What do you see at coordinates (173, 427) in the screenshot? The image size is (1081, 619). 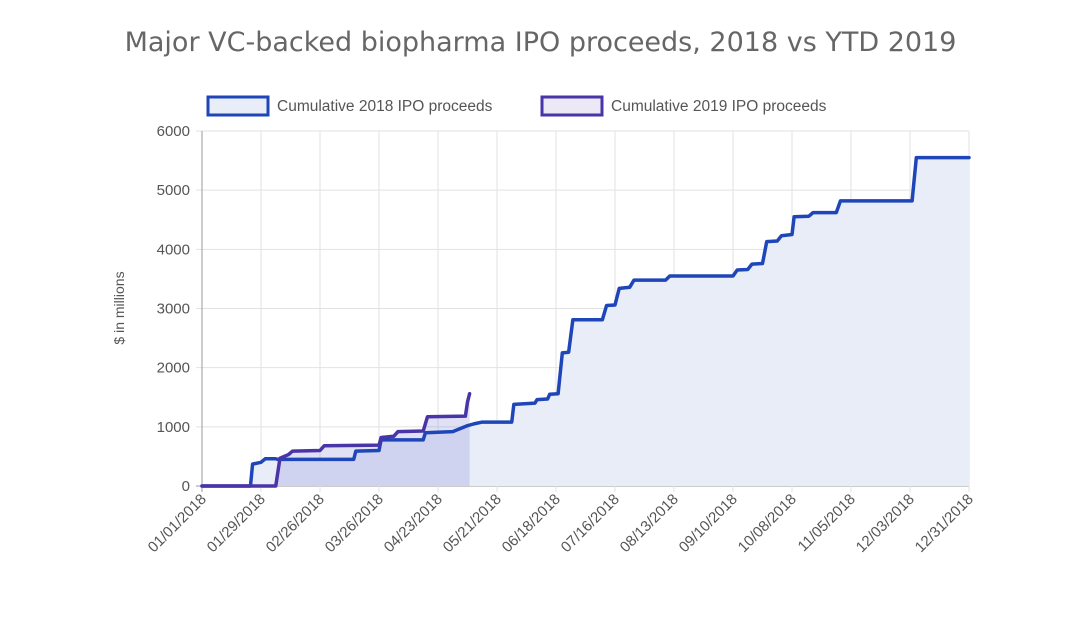 I see `y-tick-label: 1000` at bounding box center [173, 427].